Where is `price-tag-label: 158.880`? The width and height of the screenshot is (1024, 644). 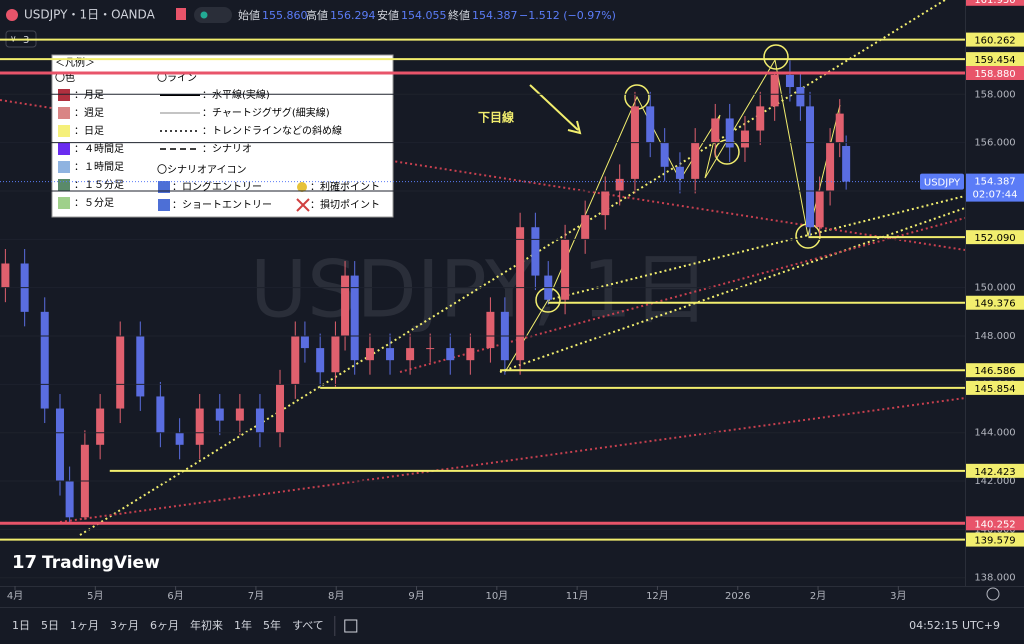
price-tag-label: 158.880 is located at coordinates (994, 74).